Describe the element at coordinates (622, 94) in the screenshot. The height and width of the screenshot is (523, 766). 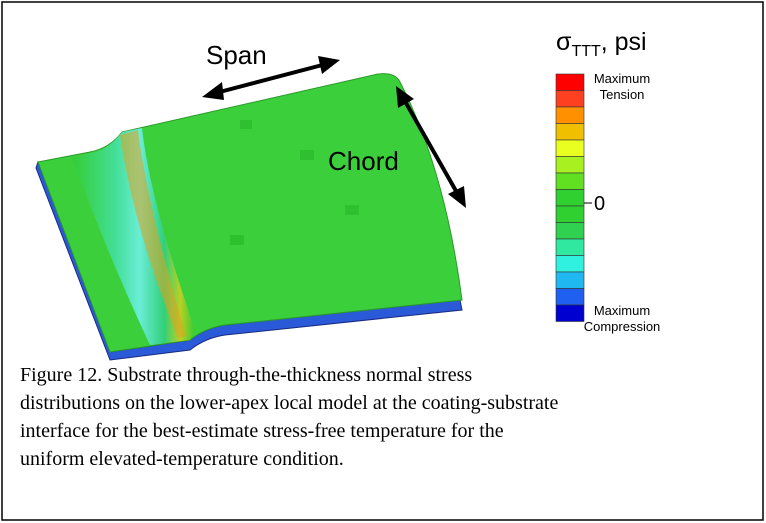
I see `max-label: Tension` at that location.